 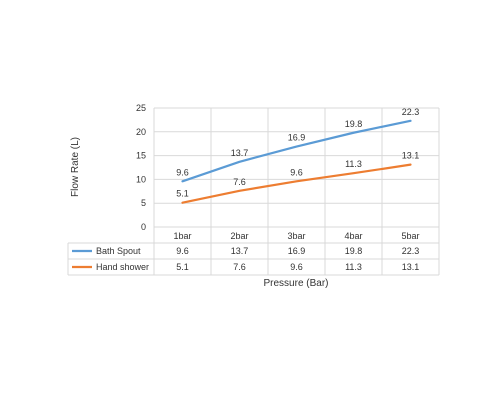 I want to click on x-axis-title: Pressure (Bar), so click(x=295, y=283).